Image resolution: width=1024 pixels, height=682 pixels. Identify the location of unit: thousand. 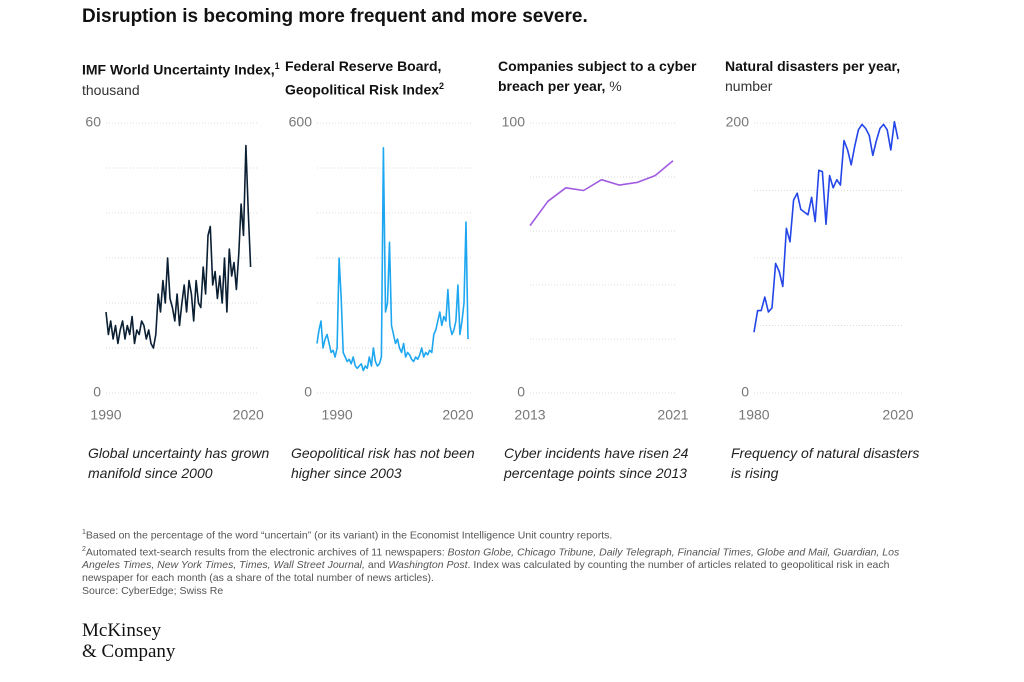
(111, 89).